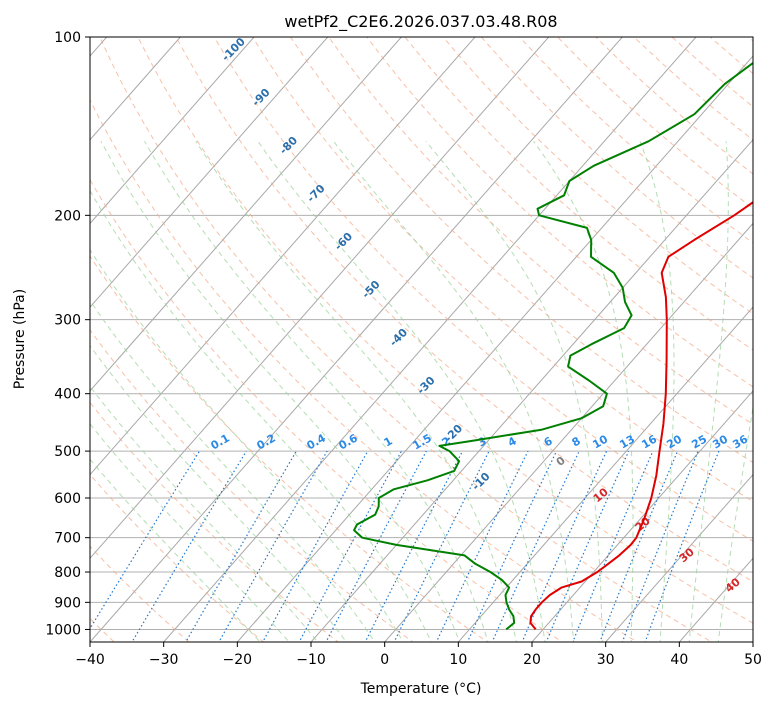 The image size is (775, 708). Describe the element at coordinates (140, 593) in the screenshot. I see `dry-adiabat--30` at that location.